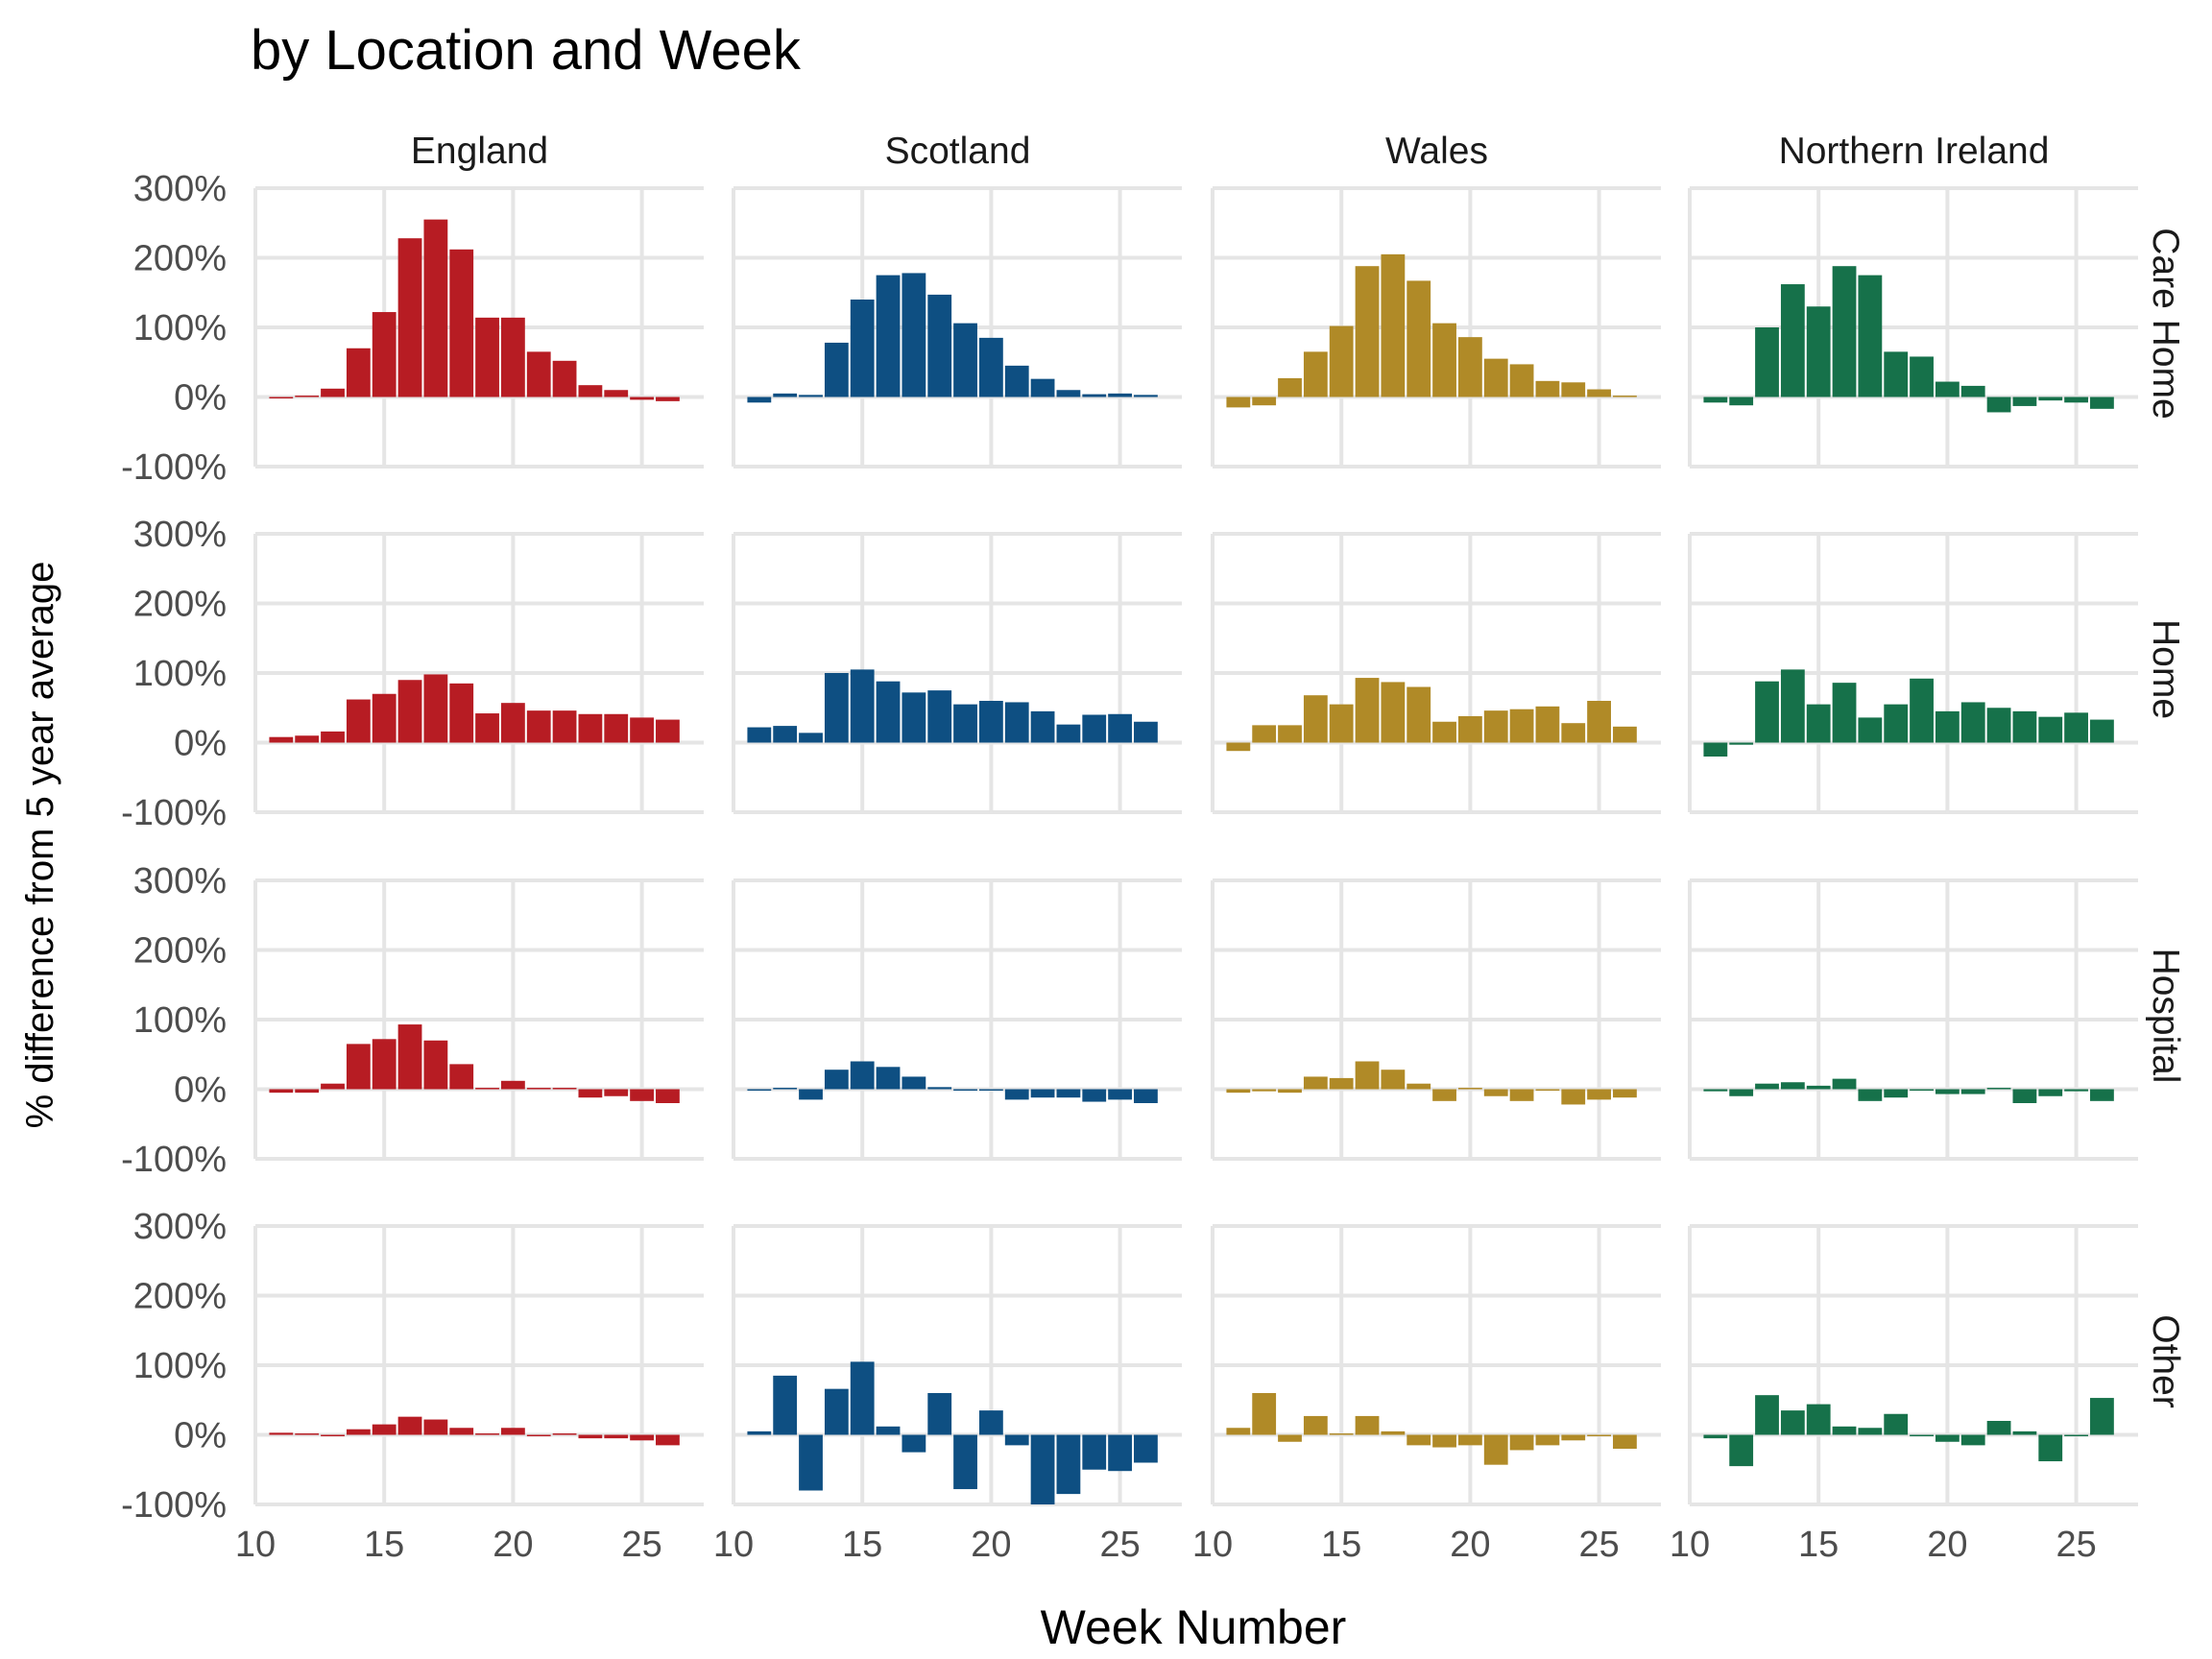 This screenshot has width=2212, height=1659. Describe the element at coordinates (958, 152) in the screenshot. I see `strip-label-scotland: Scotland` at that location.